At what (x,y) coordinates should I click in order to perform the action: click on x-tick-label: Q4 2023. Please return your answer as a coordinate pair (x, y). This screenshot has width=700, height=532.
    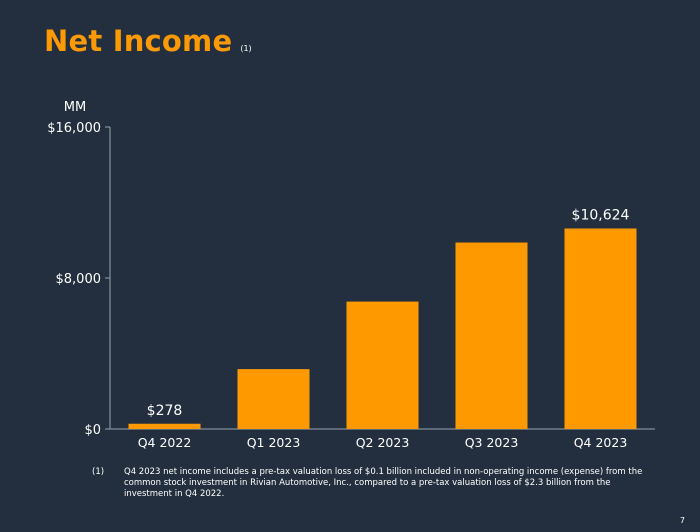
    Looking at the image, I should click on (601, 442).